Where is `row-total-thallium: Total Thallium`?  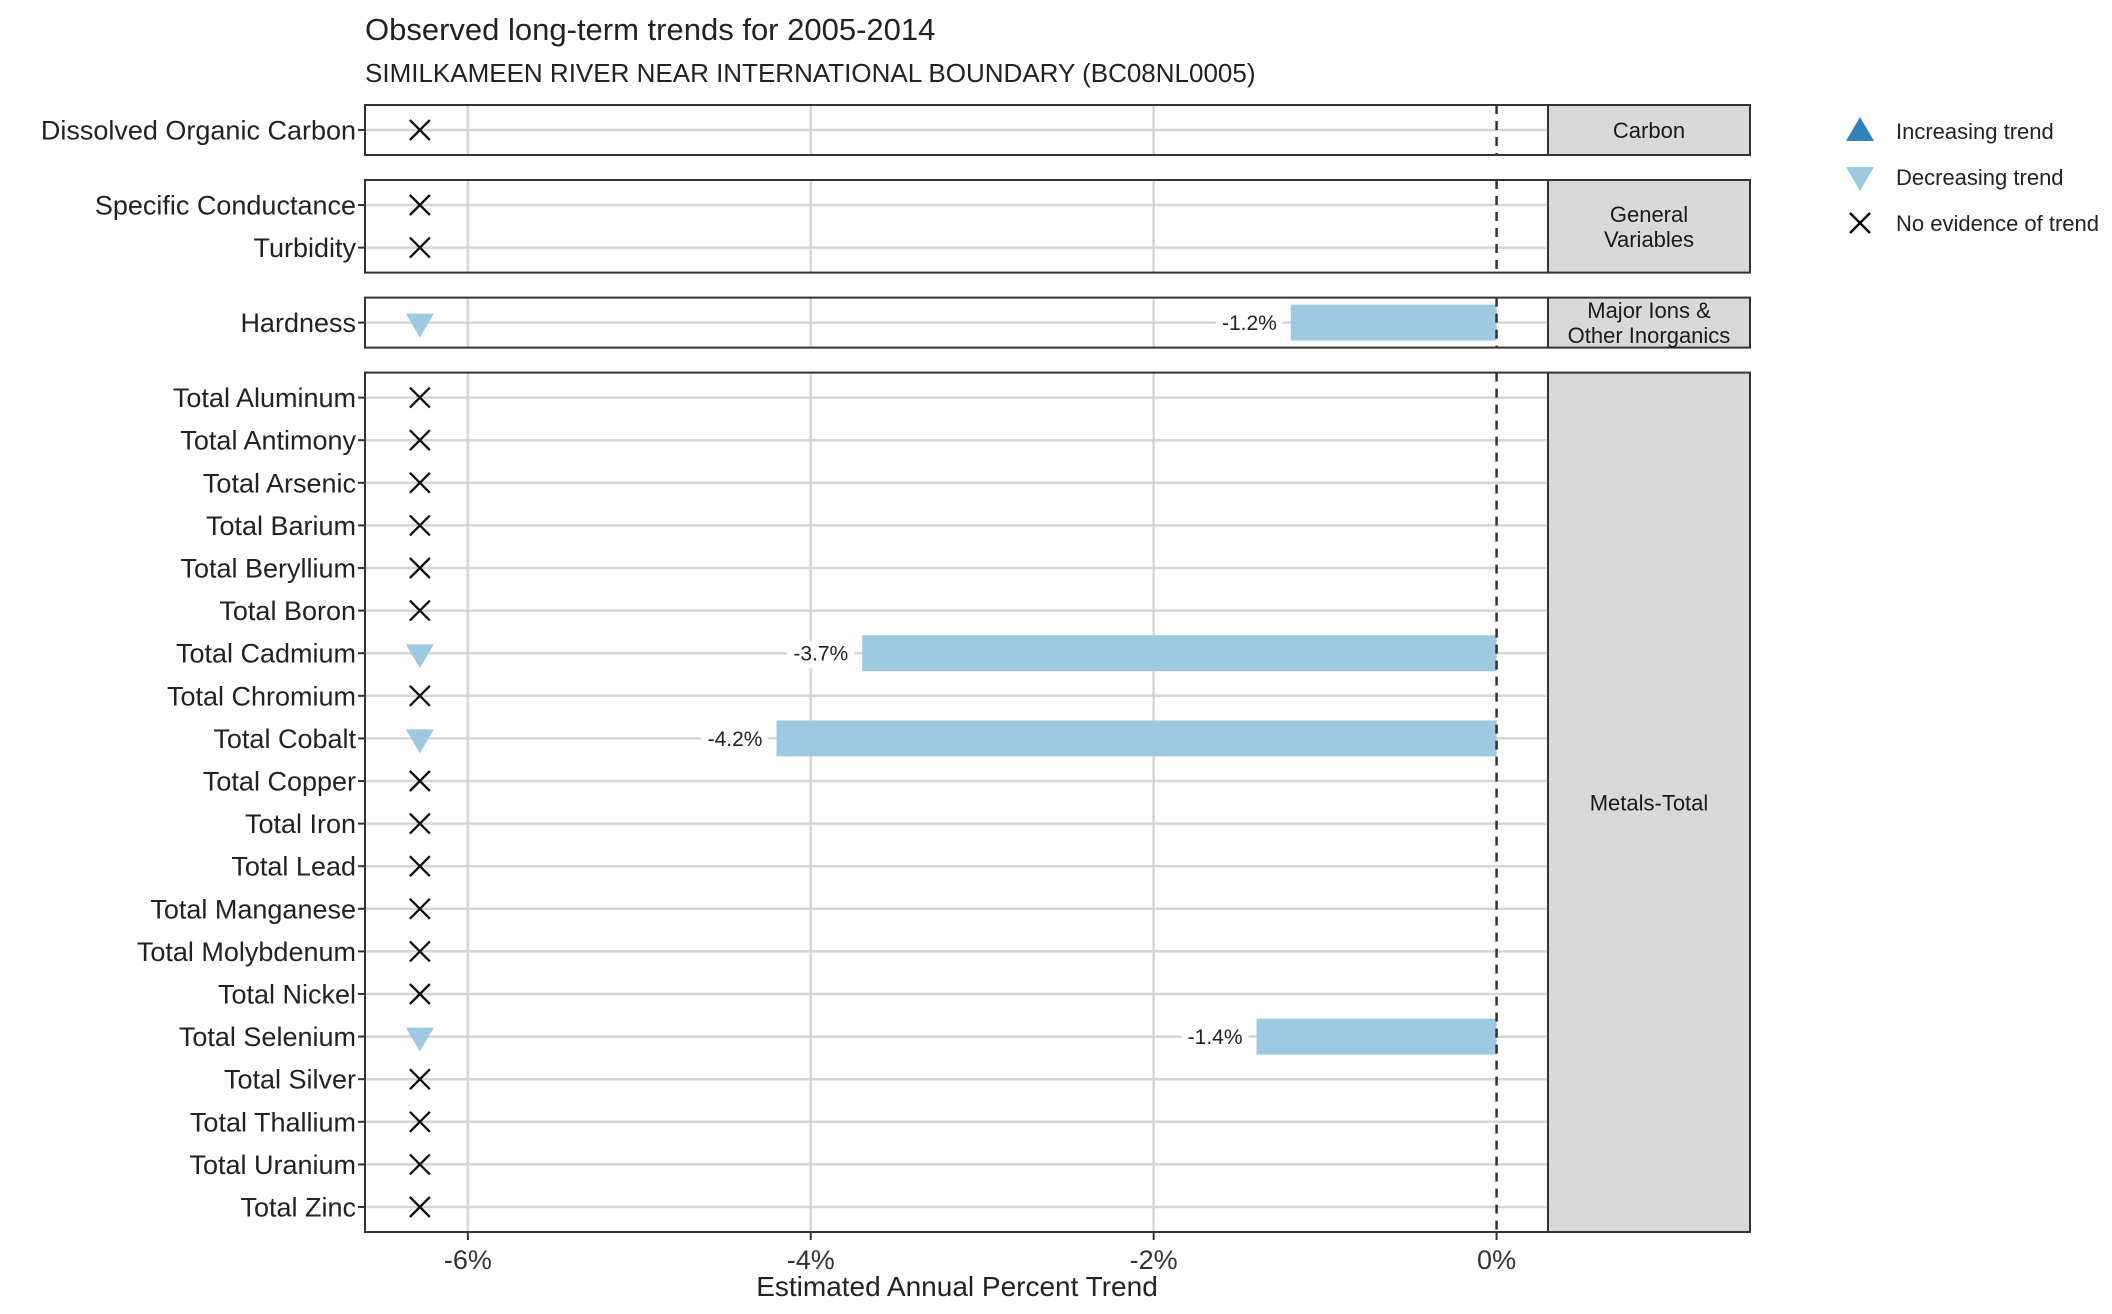
row-total-thallium: Total Thallium is located at coordinates (869, 1122).